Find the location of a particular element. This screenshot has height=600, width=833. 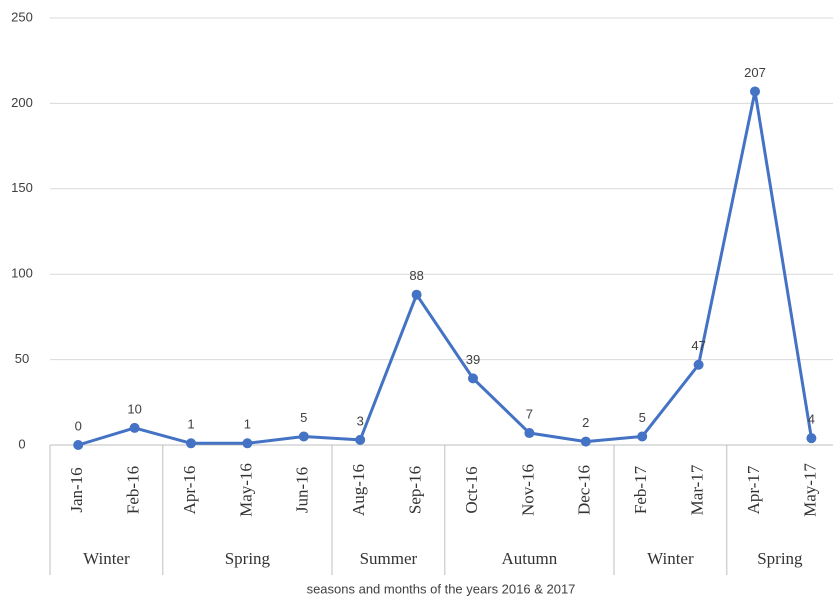

data-label: 207 is located at coordinates (755, 72).